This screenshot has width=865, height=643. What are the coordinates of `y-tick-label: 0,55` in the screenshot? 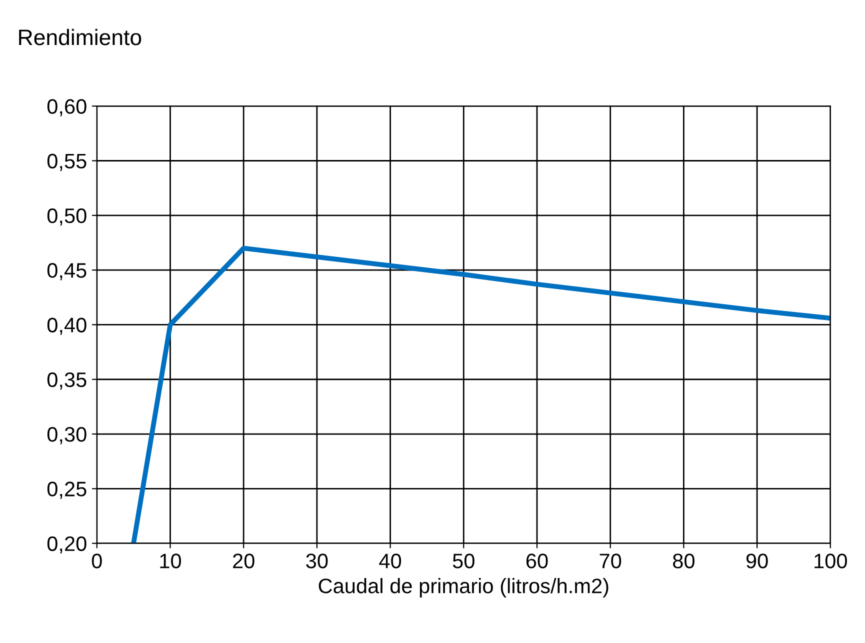 It's located at (66, 162).